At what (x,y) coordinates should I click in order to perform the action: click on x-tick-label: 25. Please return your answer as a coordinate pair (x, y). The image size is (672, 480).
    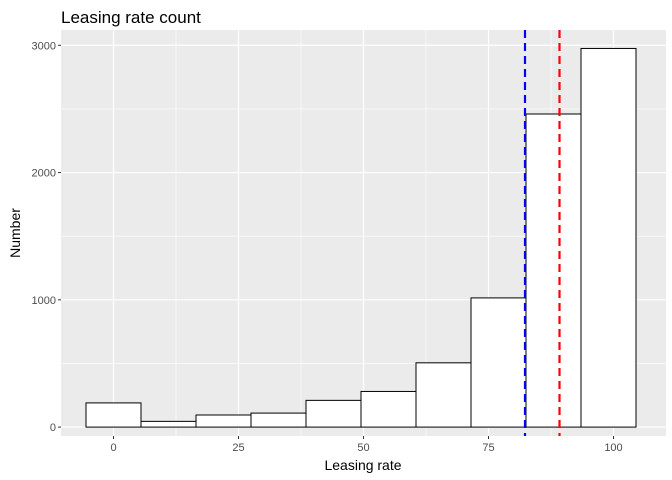
    Looking at the image, I should click on (238, 448).